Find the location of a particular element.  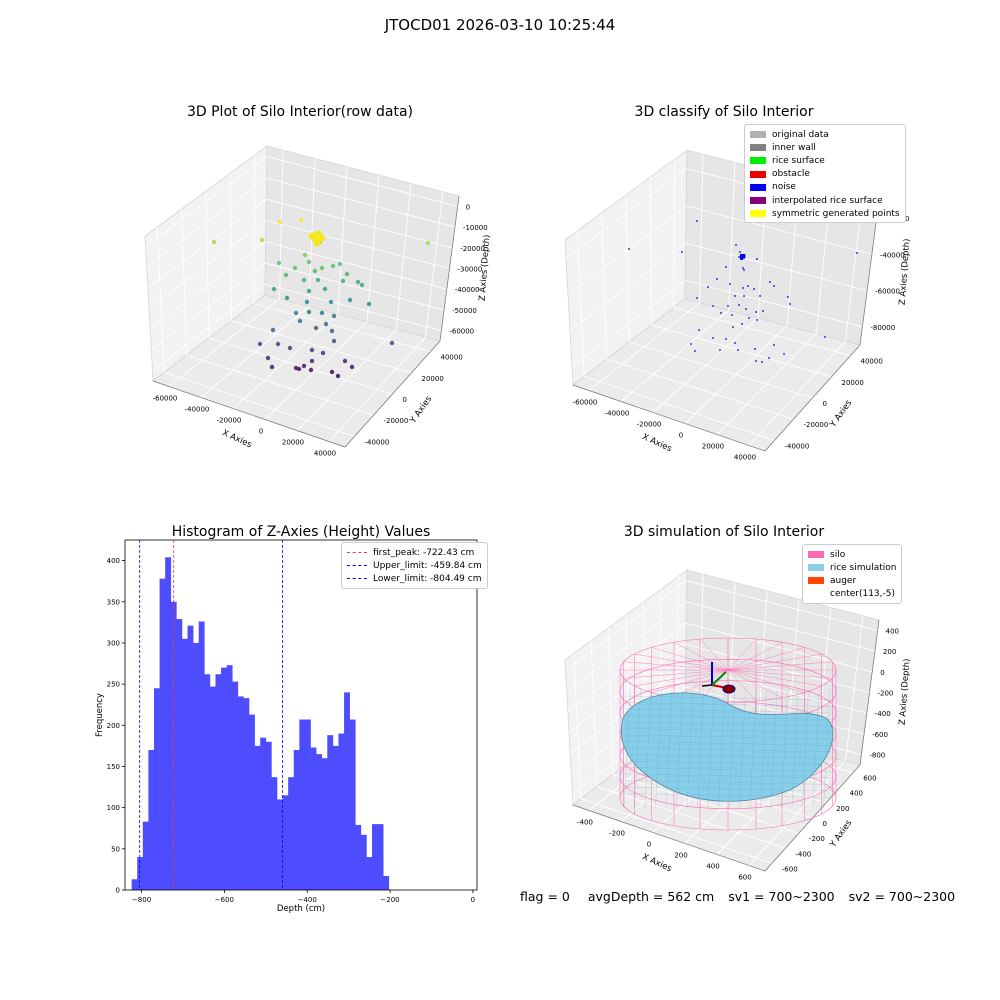

panel1-title: 3D Plot of Silo Interior(row data) is located at coordinates (300, 112).